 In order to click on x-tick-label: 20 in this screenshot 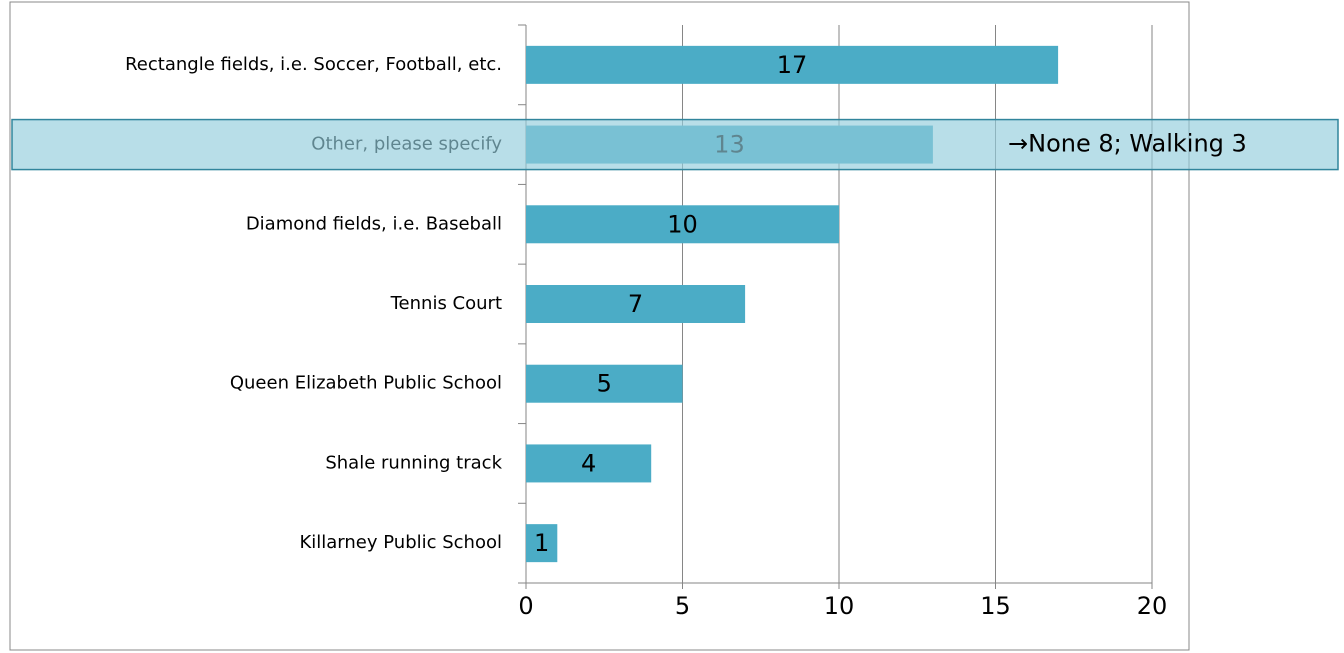, I will do `click(1152, 606)`.